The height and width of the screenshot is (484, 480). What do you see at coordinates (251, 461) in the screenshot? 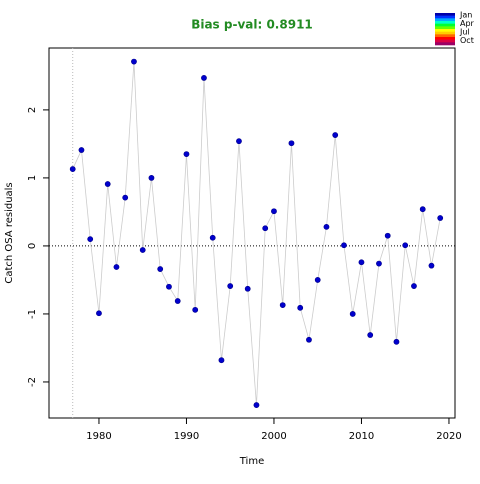
I see `x-axis-label: Time` at bounding box center [251, 461].